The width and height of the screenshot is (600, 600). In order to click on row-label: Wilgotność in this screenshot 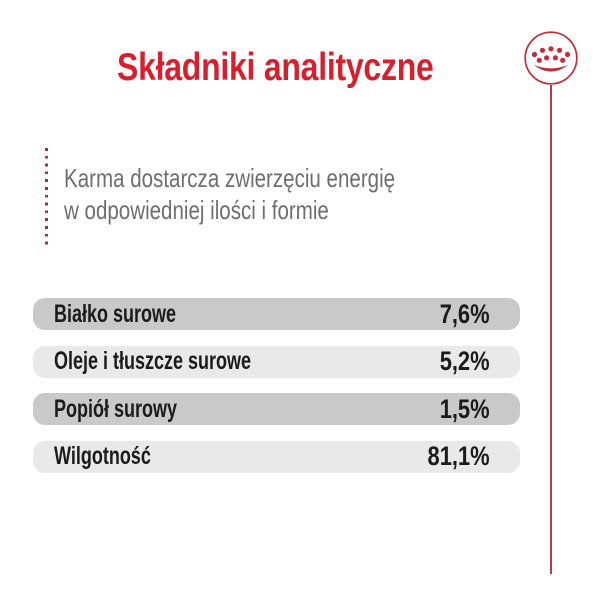, I will do `click(102, 456)`.